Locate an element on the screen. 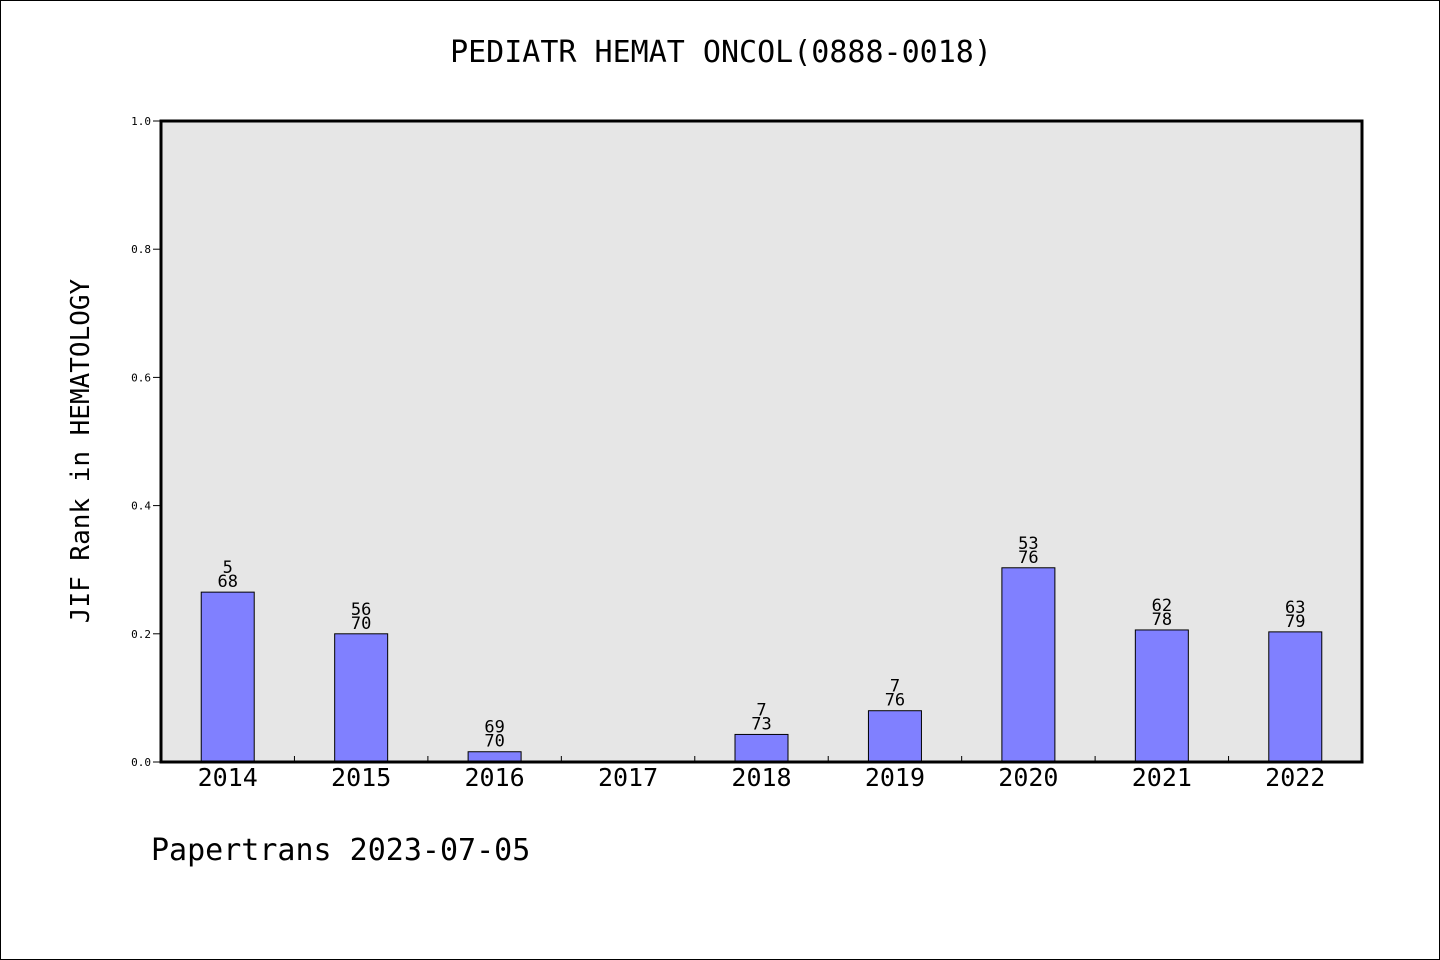 Image resolution: width=1440 pixels, height=960 pixels. x-tick-label: 2020 is located at coordinates (1028, 777).